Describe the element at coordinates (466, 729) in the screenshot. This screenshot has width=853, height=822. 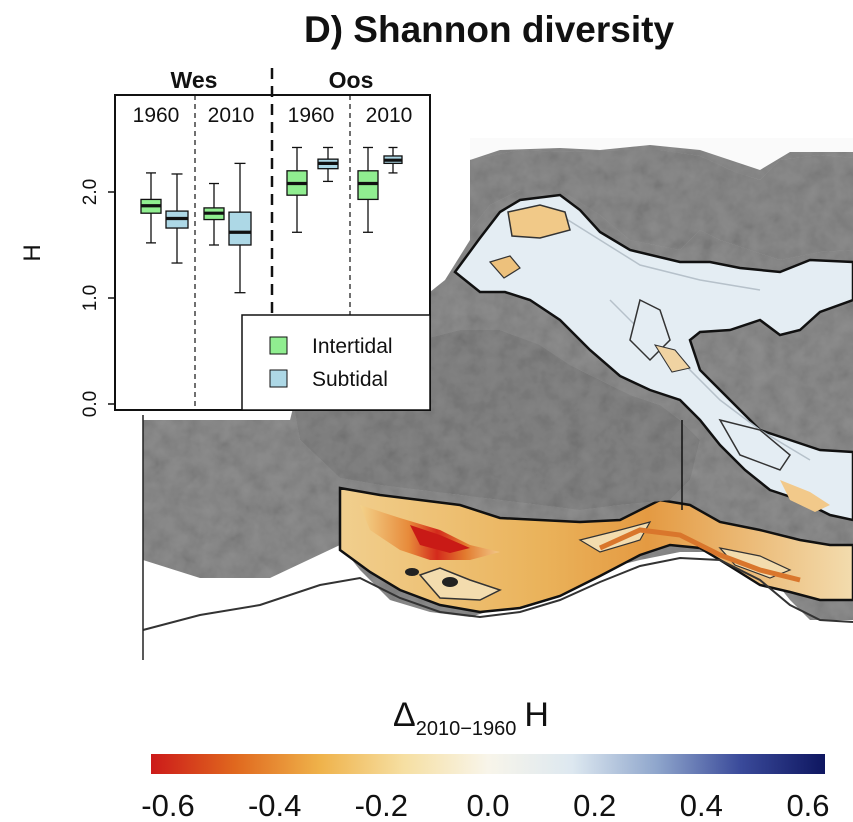
I see `colorbar-title-sub: 2010−1960` at that location.